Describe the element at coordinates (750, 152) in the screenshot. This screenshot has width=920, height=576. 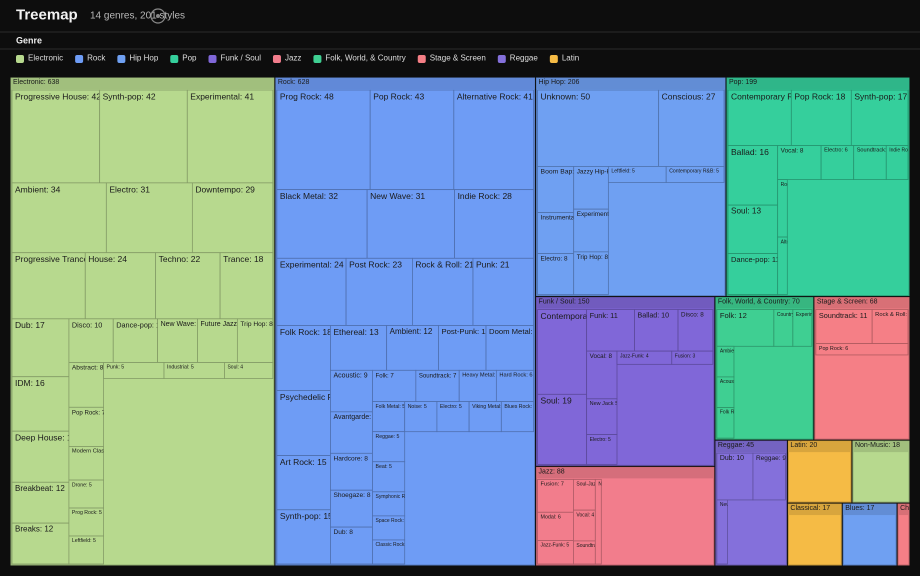
I see `style-label: Ballad: 16` at that location.